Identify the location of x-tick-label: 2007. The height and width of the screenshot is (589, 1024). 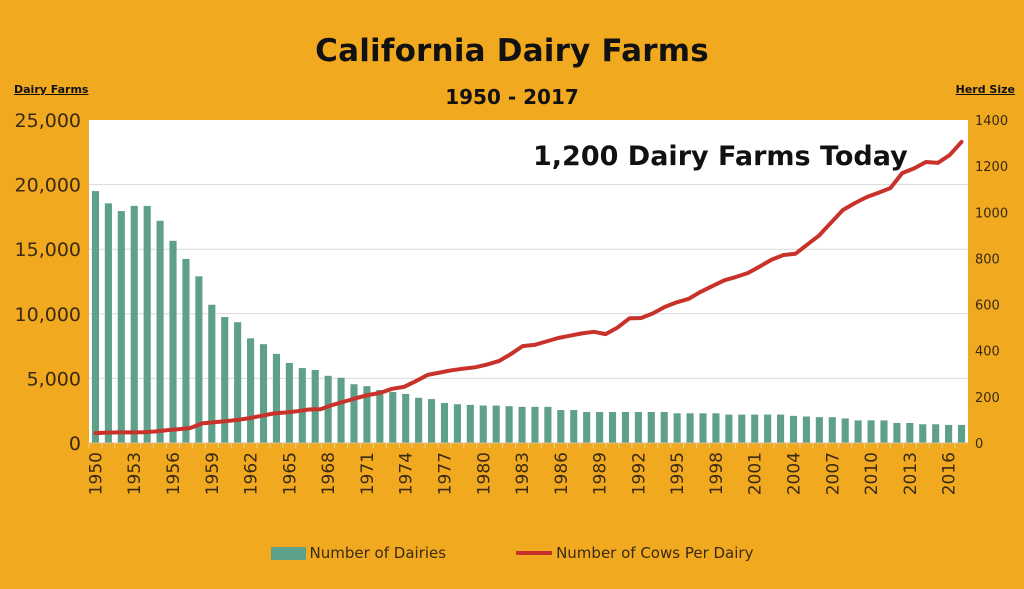
(833, 473).